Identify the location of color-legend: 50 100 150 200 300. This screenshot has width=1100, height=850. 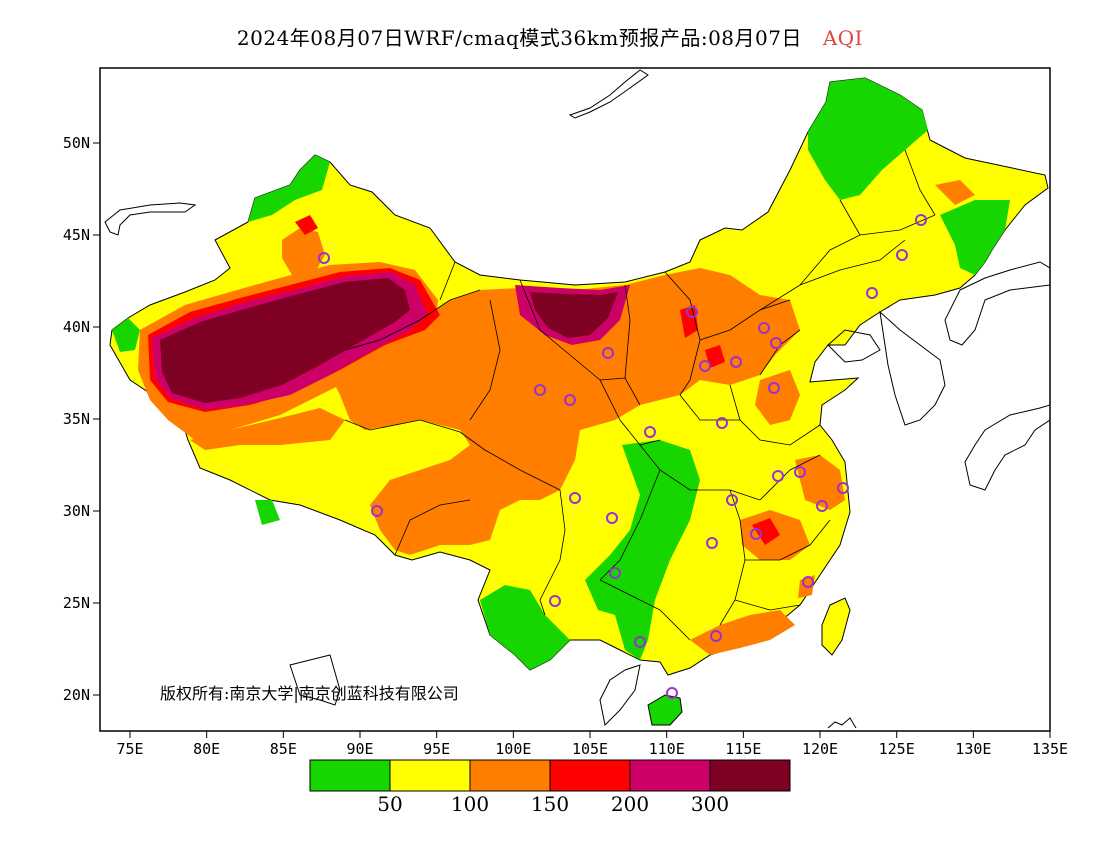
(550, 787).